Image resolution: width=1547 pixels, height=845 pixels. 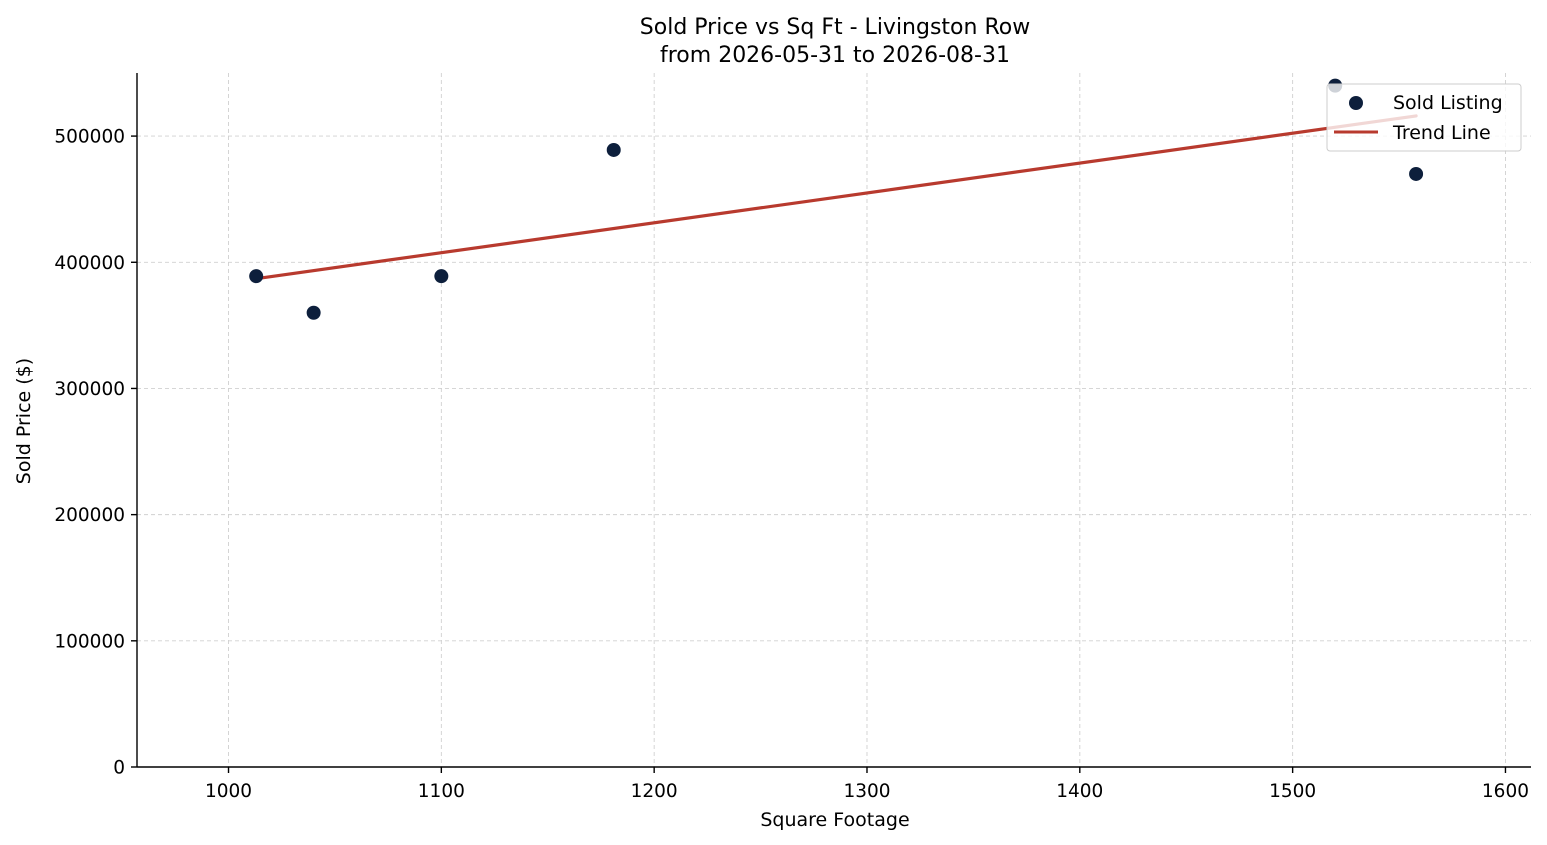 I want to click on chart-title-line2: from 2026-05-31 to 2026-08-31, so click(x=835, y=55).